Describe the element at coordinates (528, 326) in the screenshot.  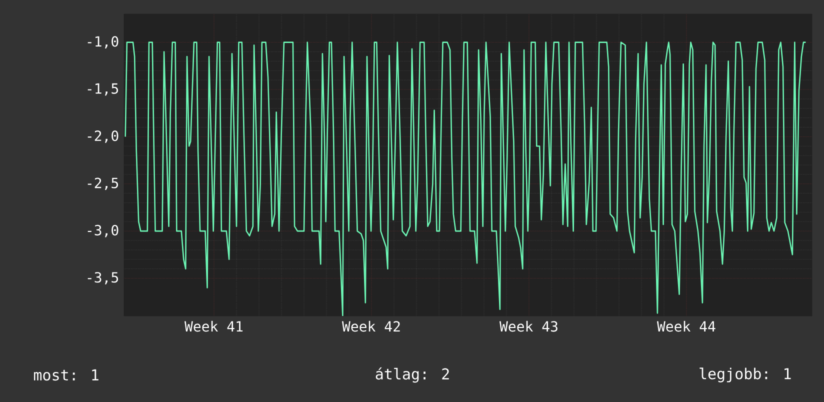
I see `x-tick-label: Week 43` at that location.